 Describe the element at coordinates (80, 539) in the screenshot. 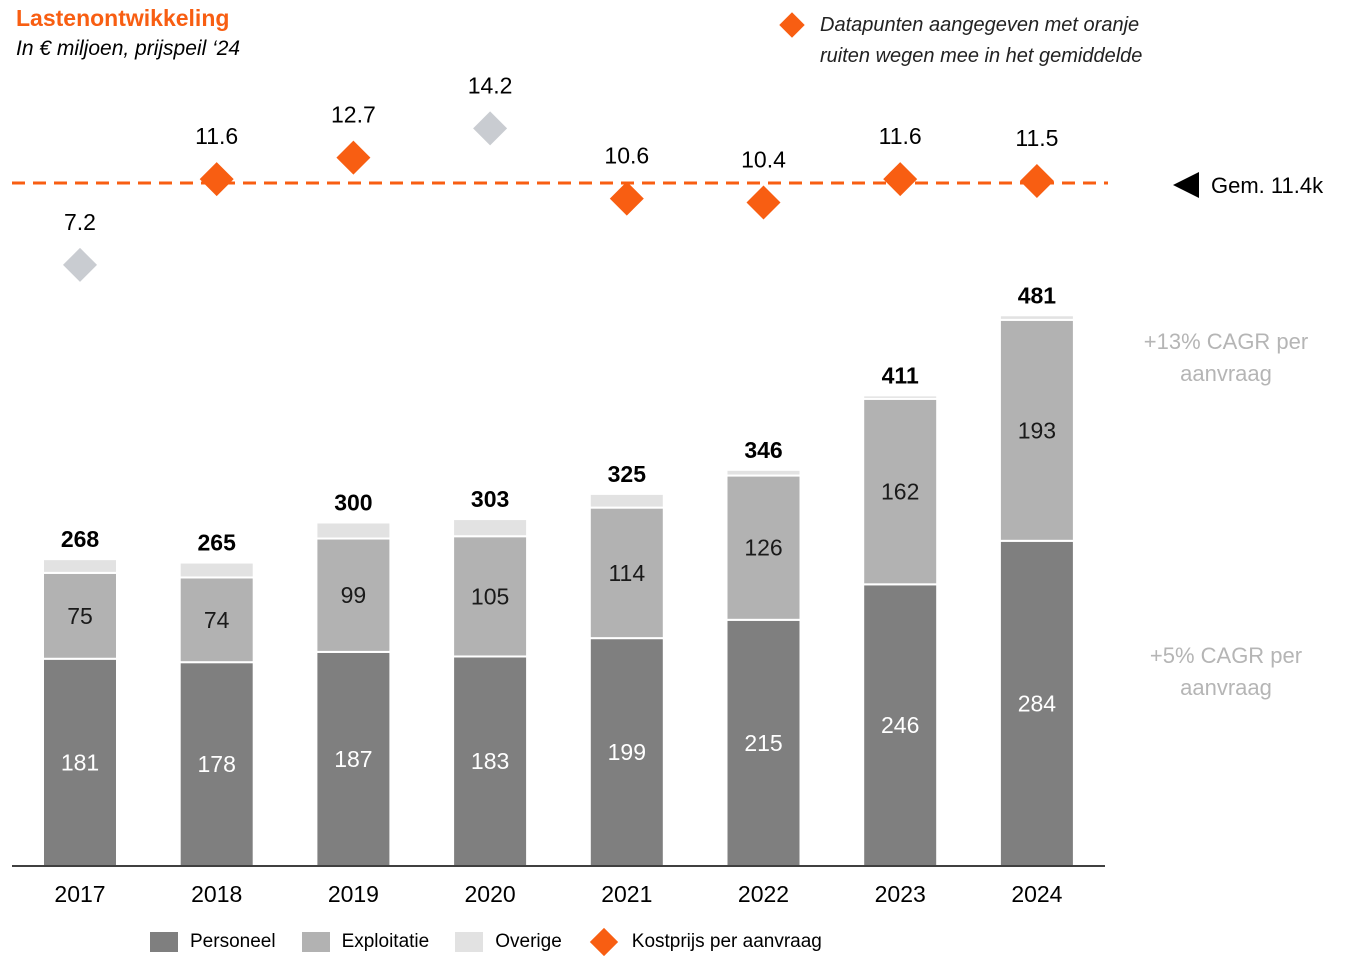

I see `total-label-2017: 268` at that location.